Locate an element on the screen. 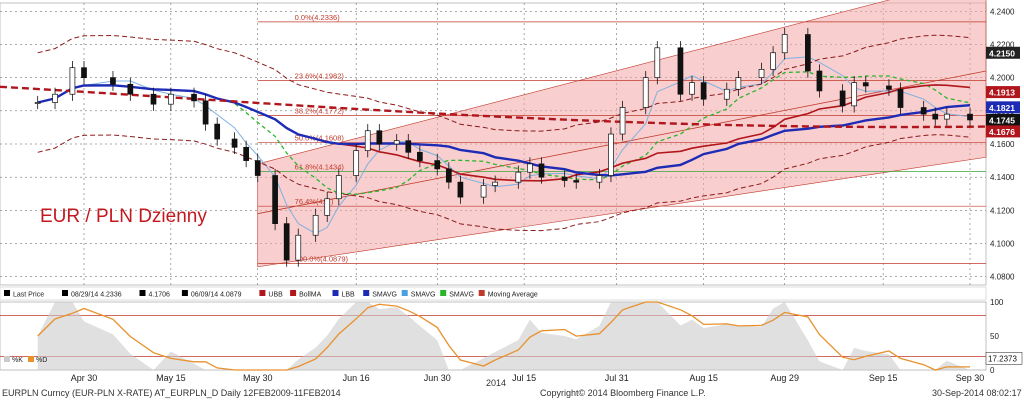 The width and height of the screenshot is (1024, 401). legend-entry: BollMA is located at coordinates (310, 295).